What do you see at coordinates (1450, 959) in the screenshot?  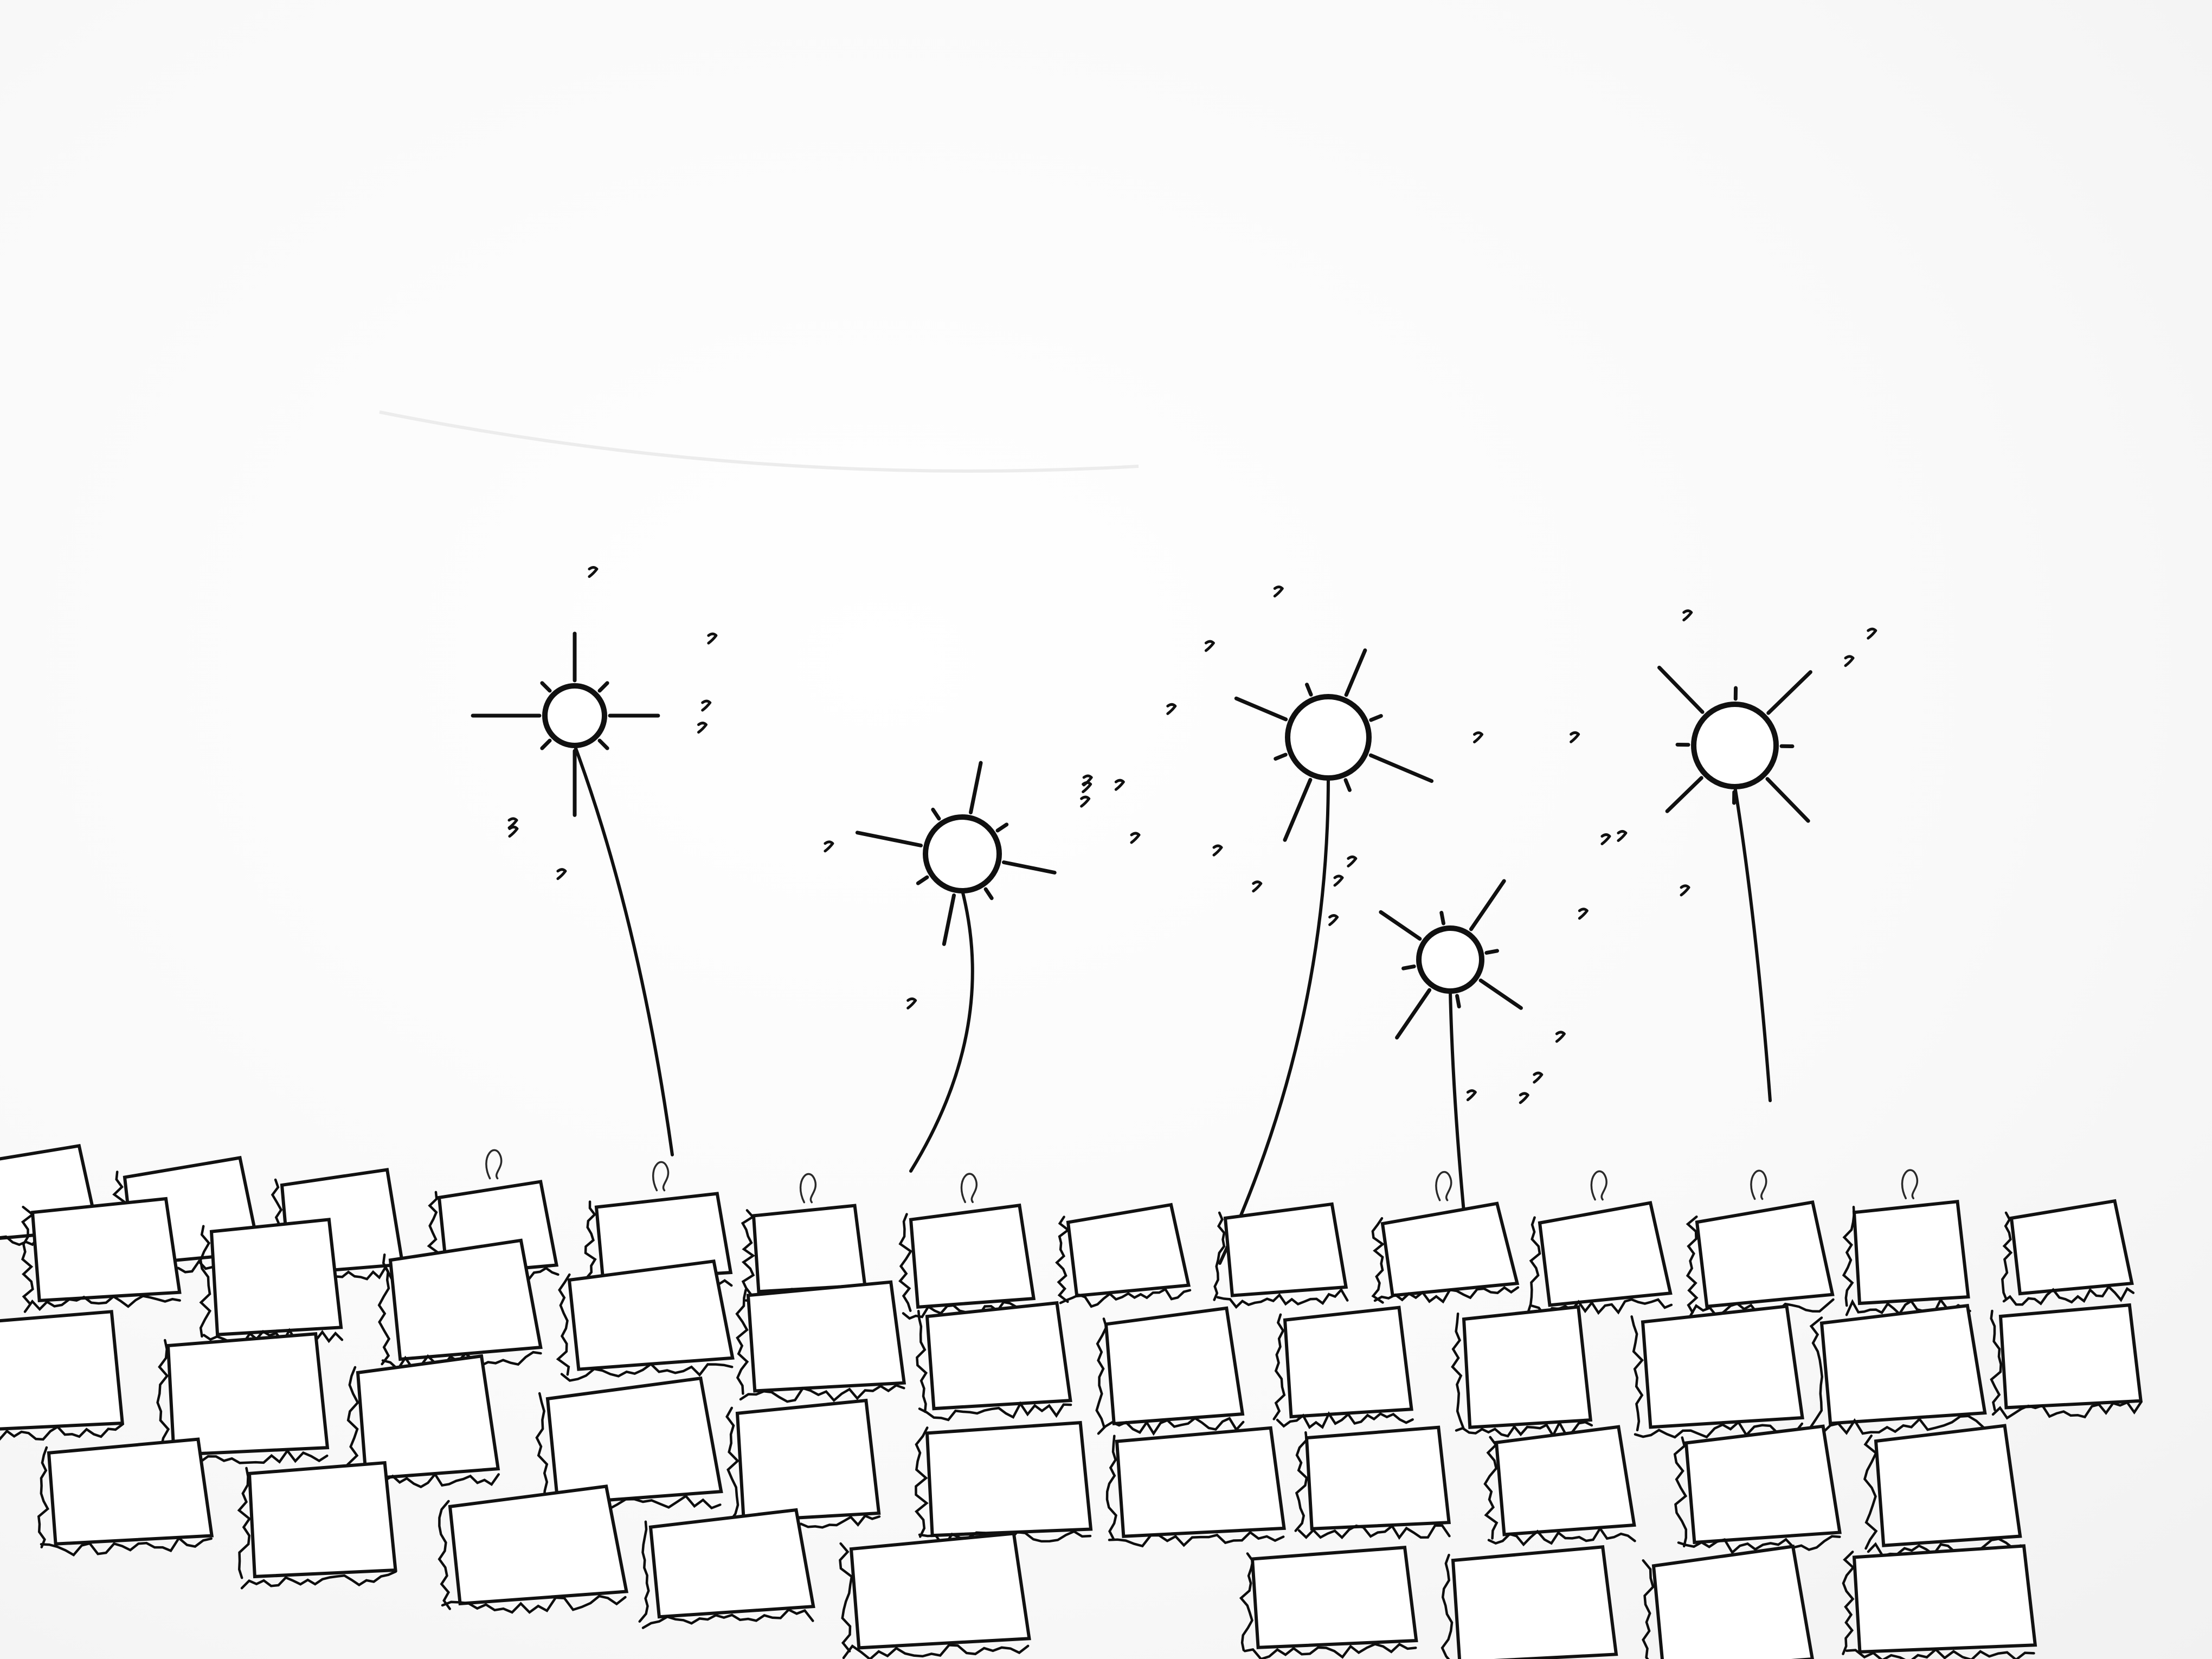 I see `flower-head` at bounding box center [1450, 959].